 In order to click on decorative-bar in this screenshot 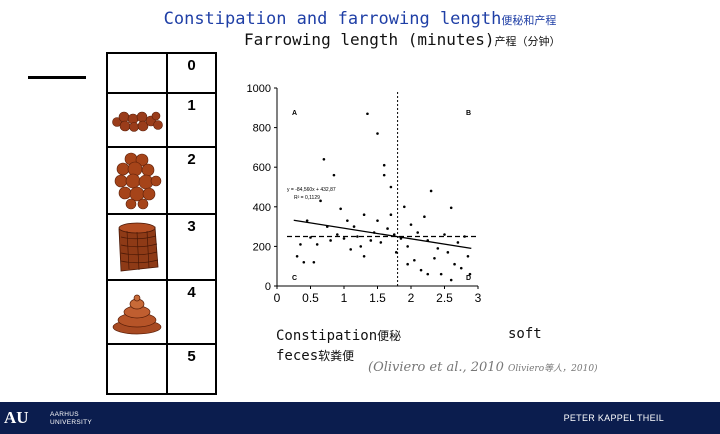, I will do `click(57, 77)`.